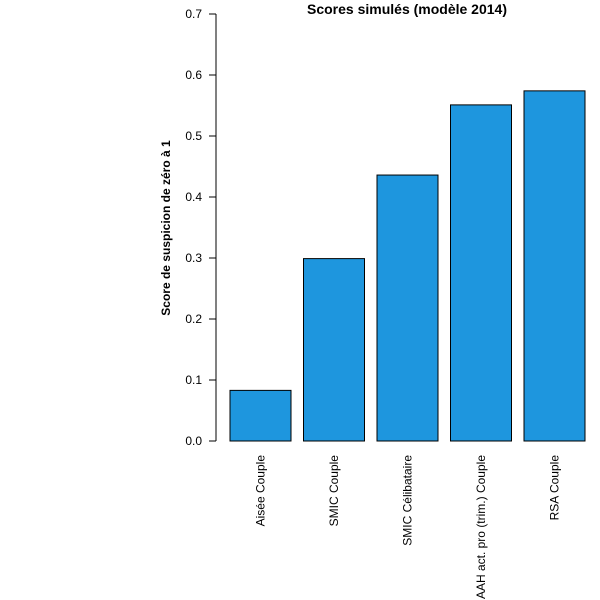 The image size is (600, 600). Describe the element at coordinates (334, 491) in the screenshot. I see `x-tick-label: SMIC Couple` at that location.